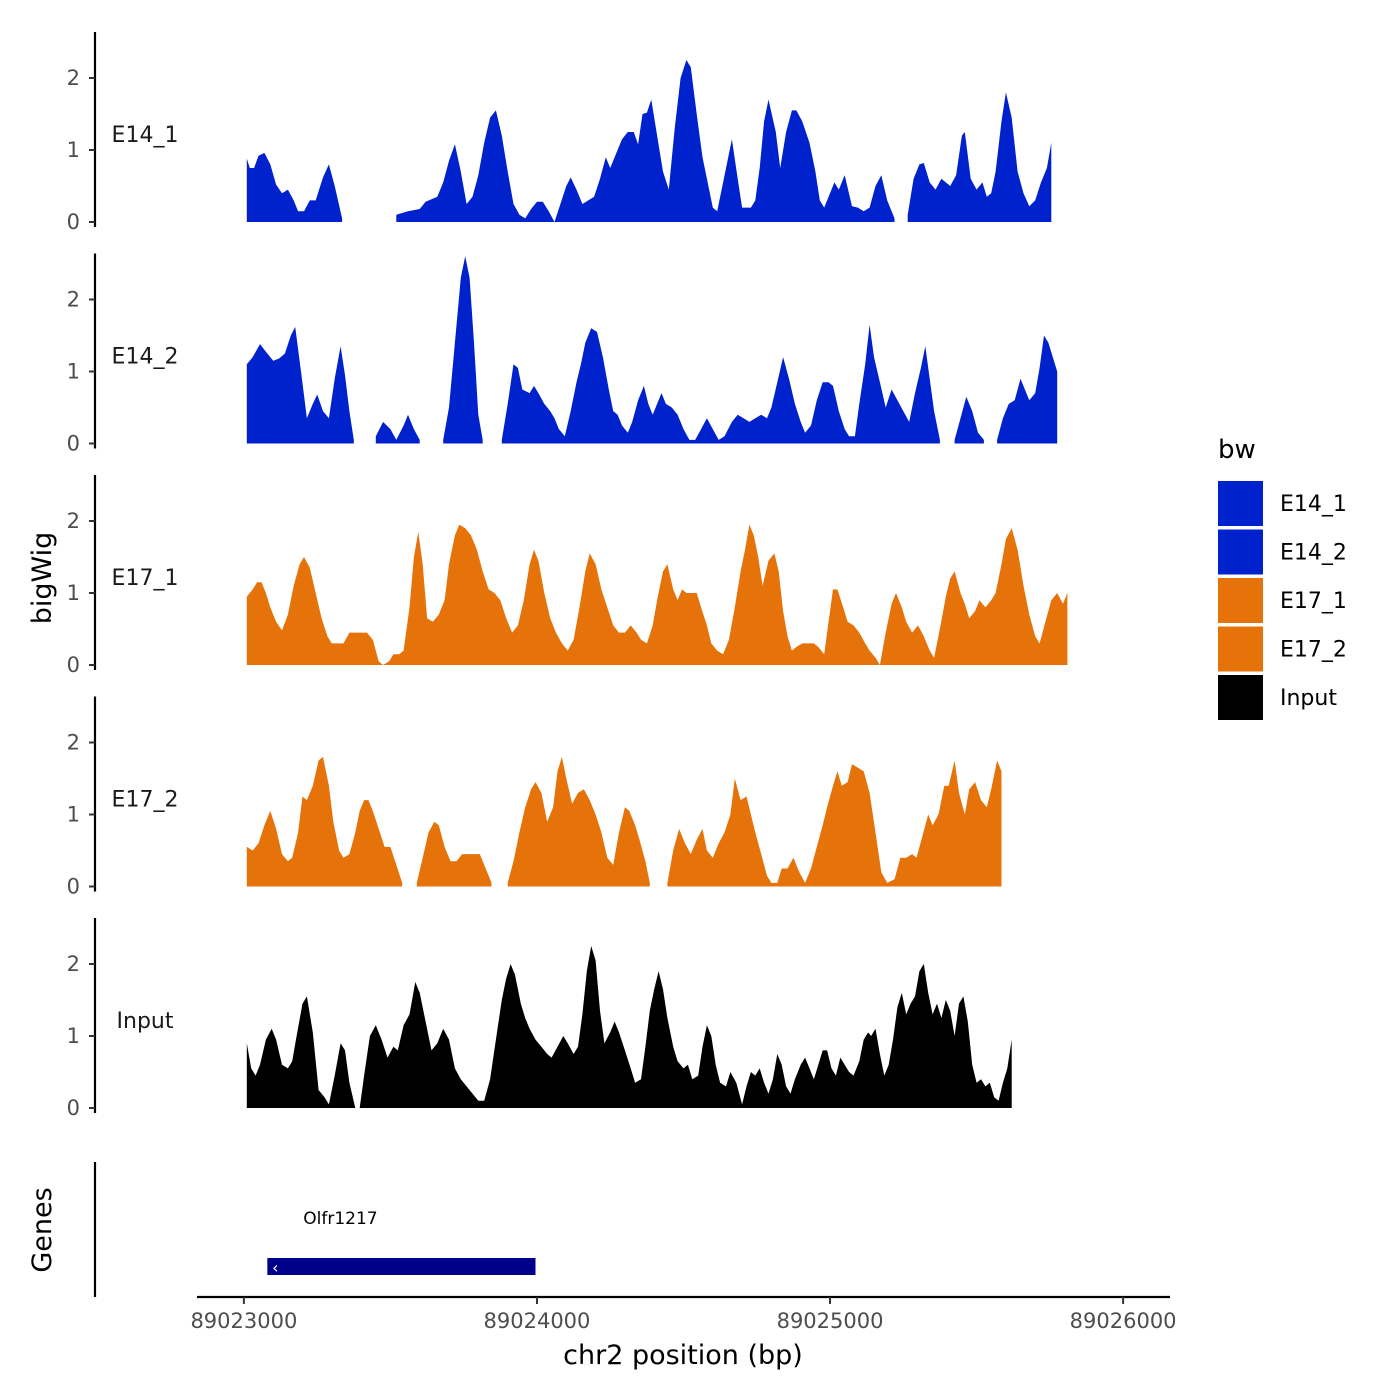 The image size is (1400, 1400). I want to click on x-tick-label: 89024000, so click(537, 1321).